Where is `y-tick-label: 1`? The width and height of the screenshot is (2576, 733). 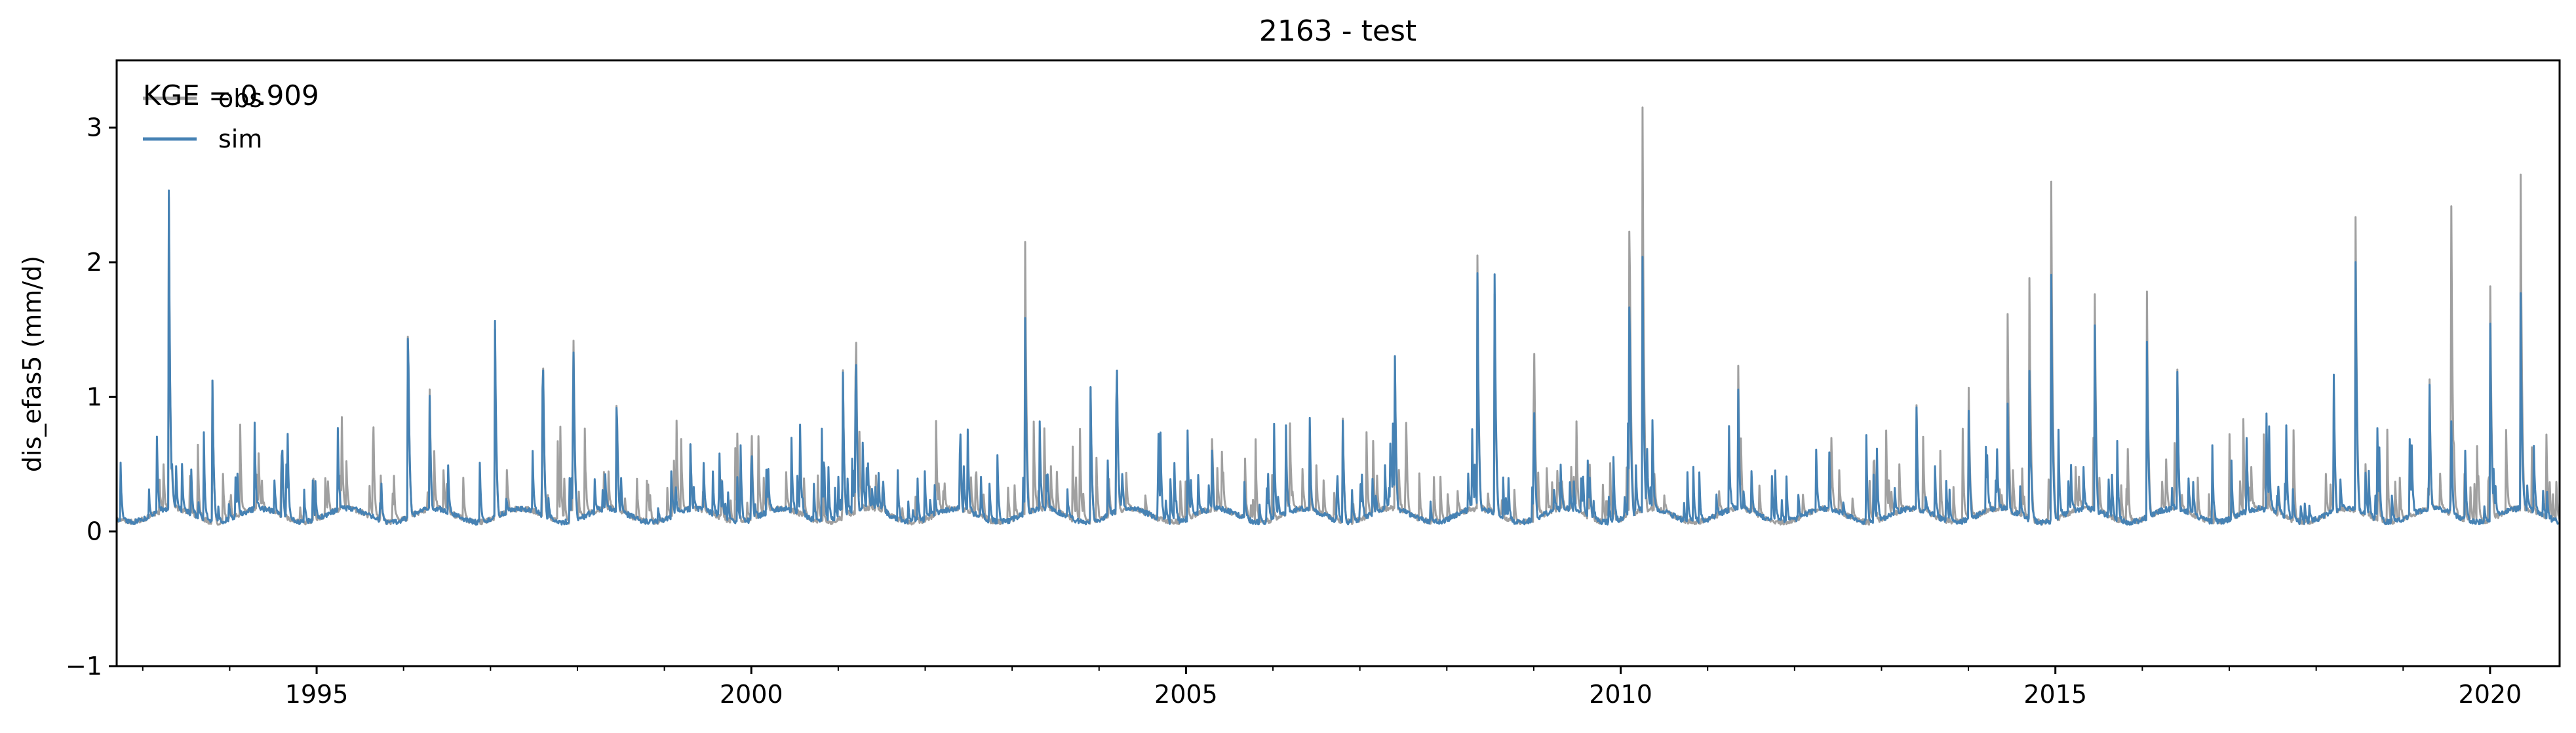 y-tick-label: 1 is located at coordinates (94, 396).